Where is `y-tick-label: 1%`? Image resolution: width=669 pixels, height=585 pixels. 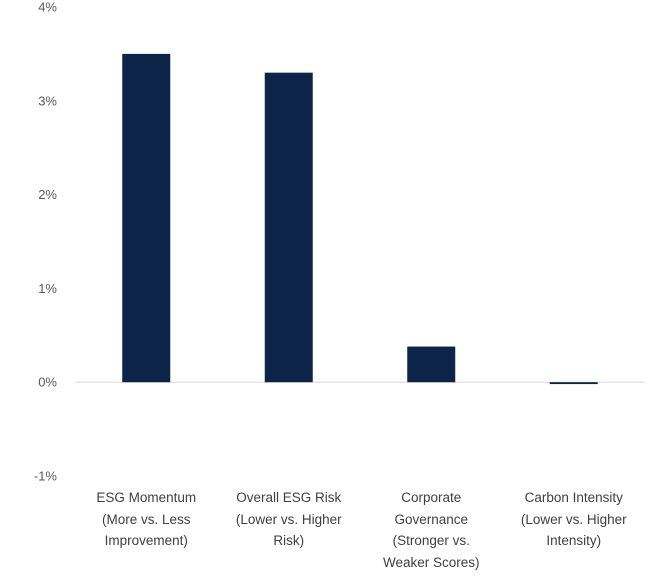 y-tick-label: 1% is located at coordinates (47, 288).